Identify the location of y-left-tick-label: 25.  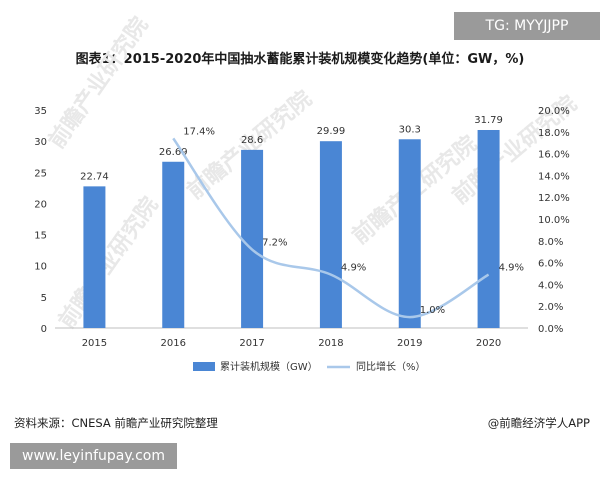
(40, 173).